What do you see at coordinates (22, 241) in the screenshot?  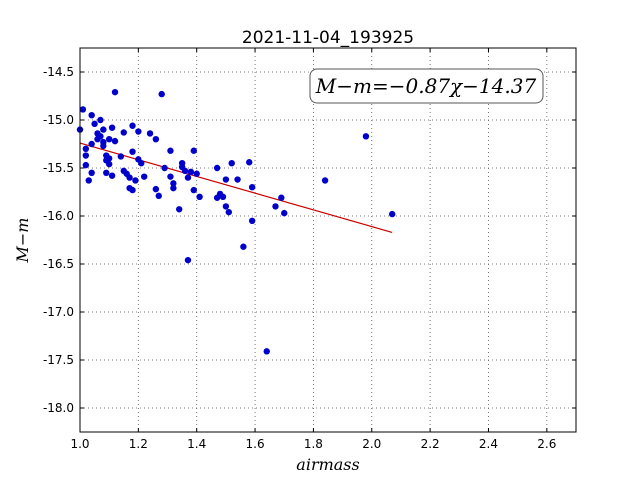 I see `y-axis-label: M−m` at bounding box center [22, 241].